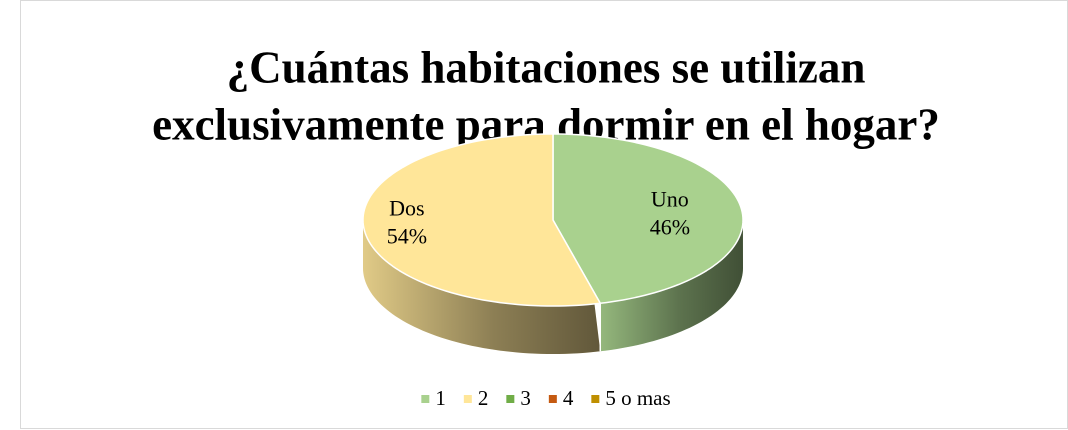  Describe the element at coordinates (525, 398) in the screenshot. I see `legend-label: 3` at that location.